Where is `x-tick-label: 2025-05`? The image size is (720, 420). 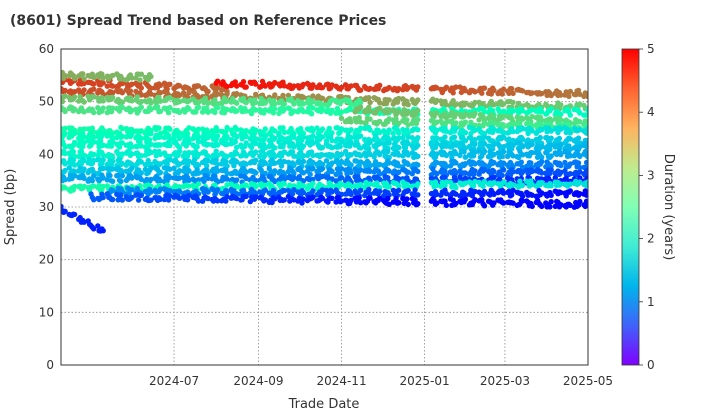 x-tick-label: 2025-05 is located at coordinates (588, 381).